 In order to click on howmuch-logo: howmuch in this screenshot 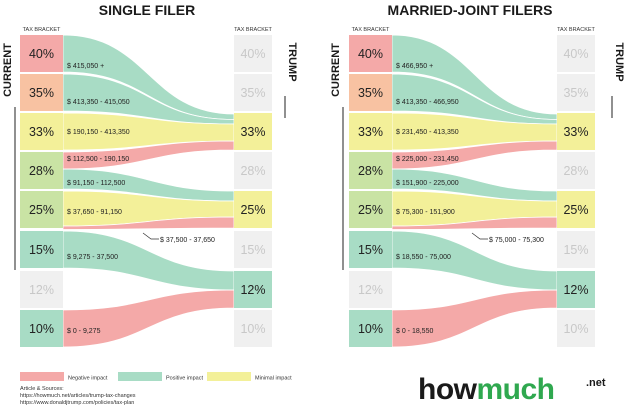, I will do `click(486, 389)`.